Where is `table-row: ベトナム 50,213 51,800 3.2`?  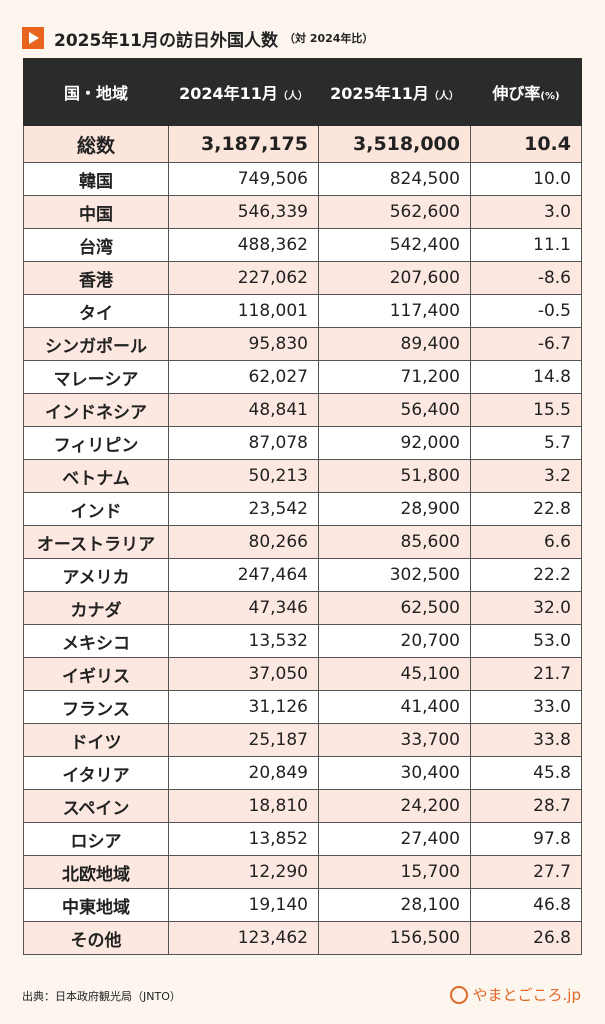 table-row: ベトナム 50,213 51,800 3.2 is located at coordinates (302, 476).